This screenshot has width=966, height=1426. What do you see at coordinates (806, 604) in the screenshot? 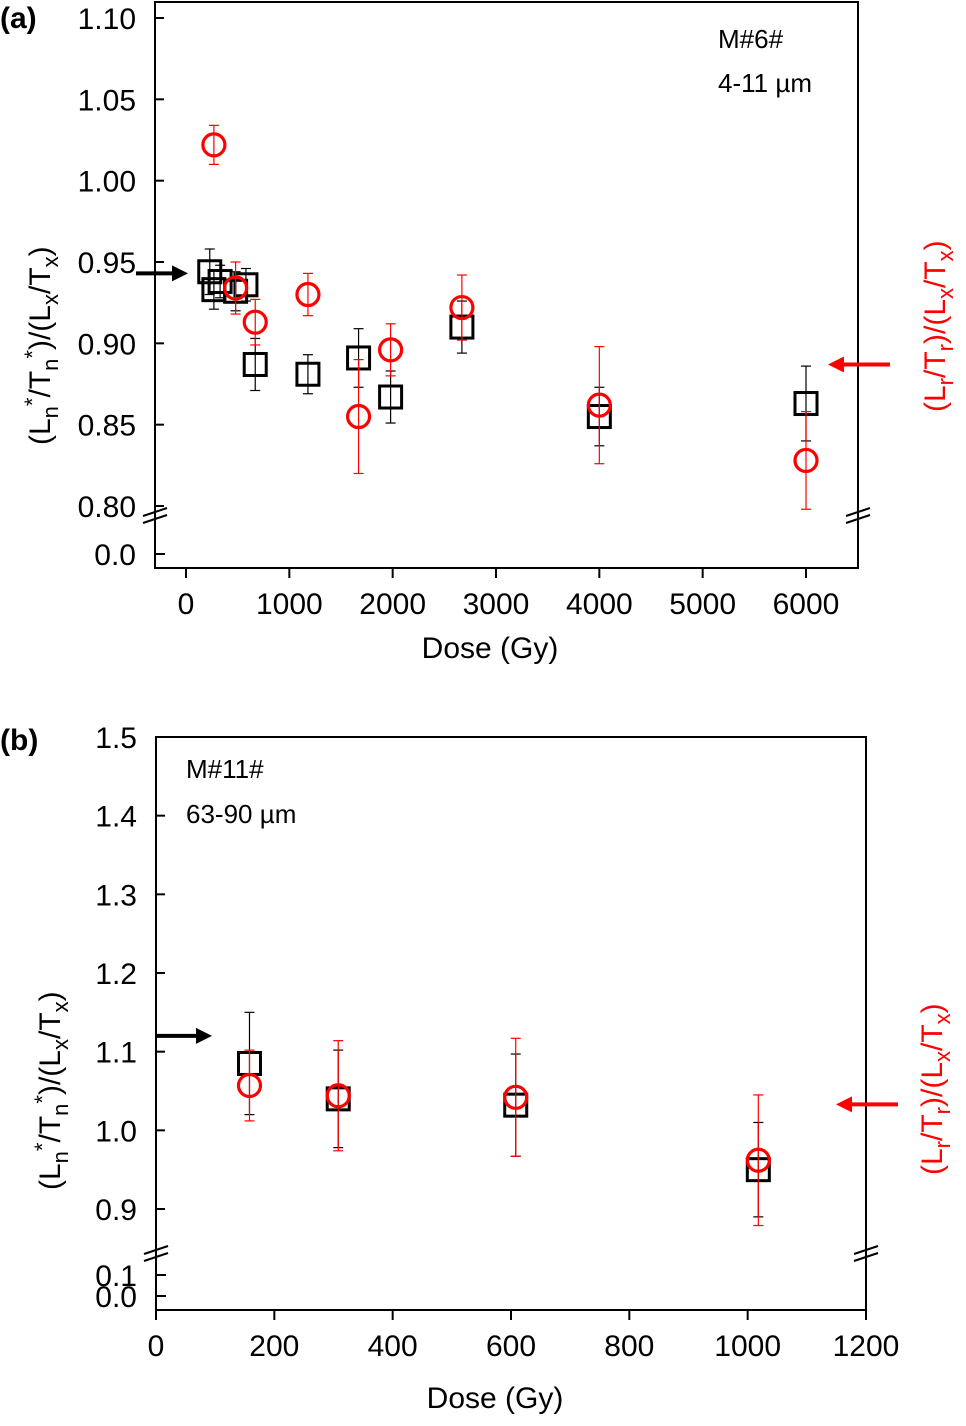
I see `x-tick-label: 6000` at bounding box center [806, 604].